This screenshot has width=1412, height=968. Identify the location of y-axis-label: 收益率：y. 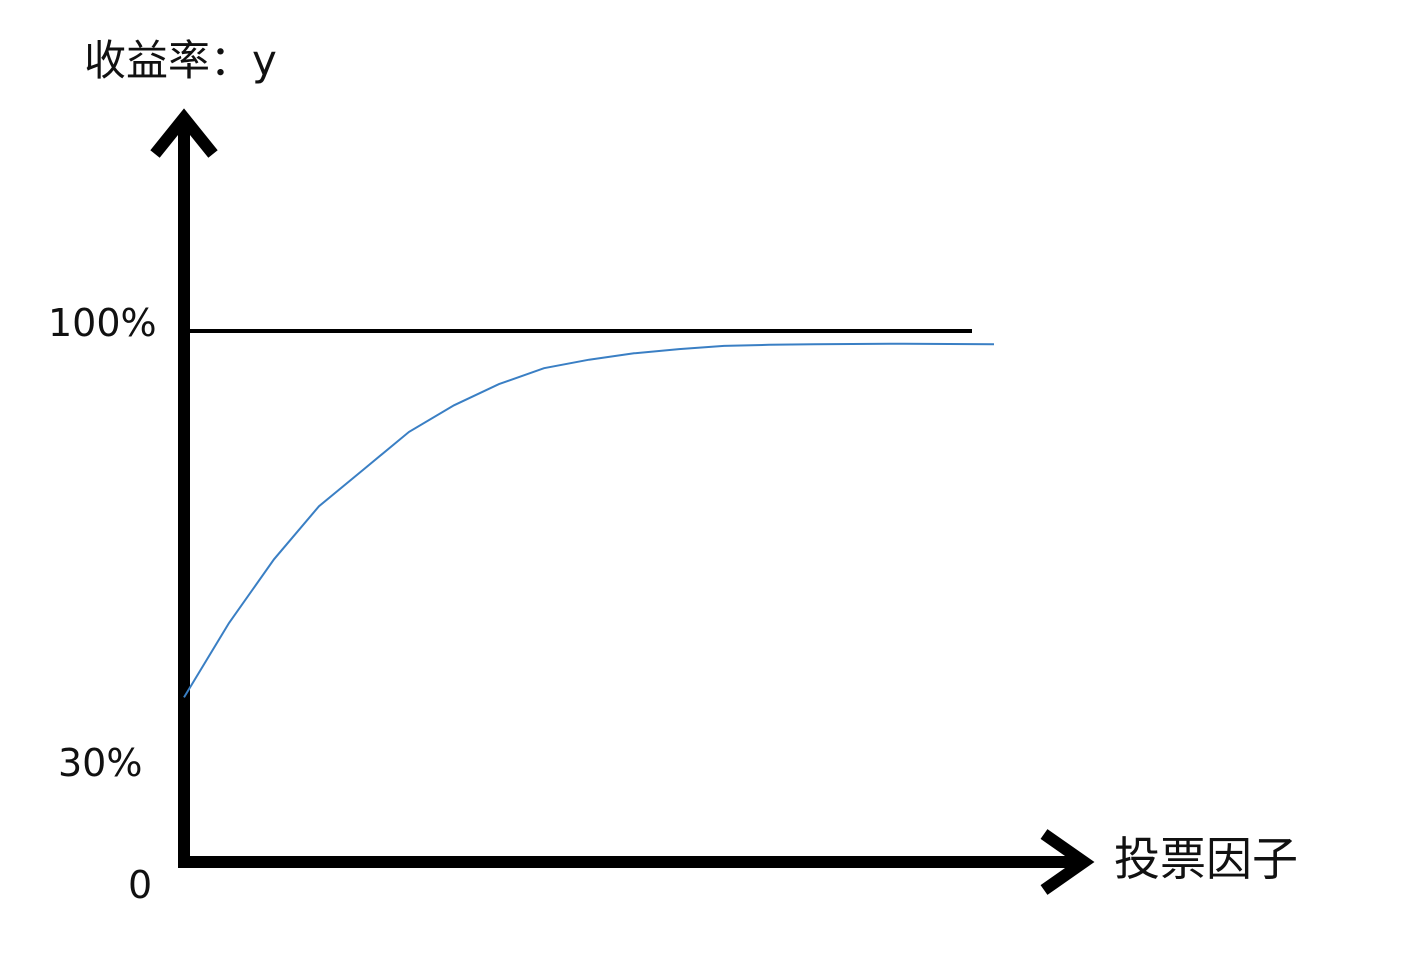
(180, 60).